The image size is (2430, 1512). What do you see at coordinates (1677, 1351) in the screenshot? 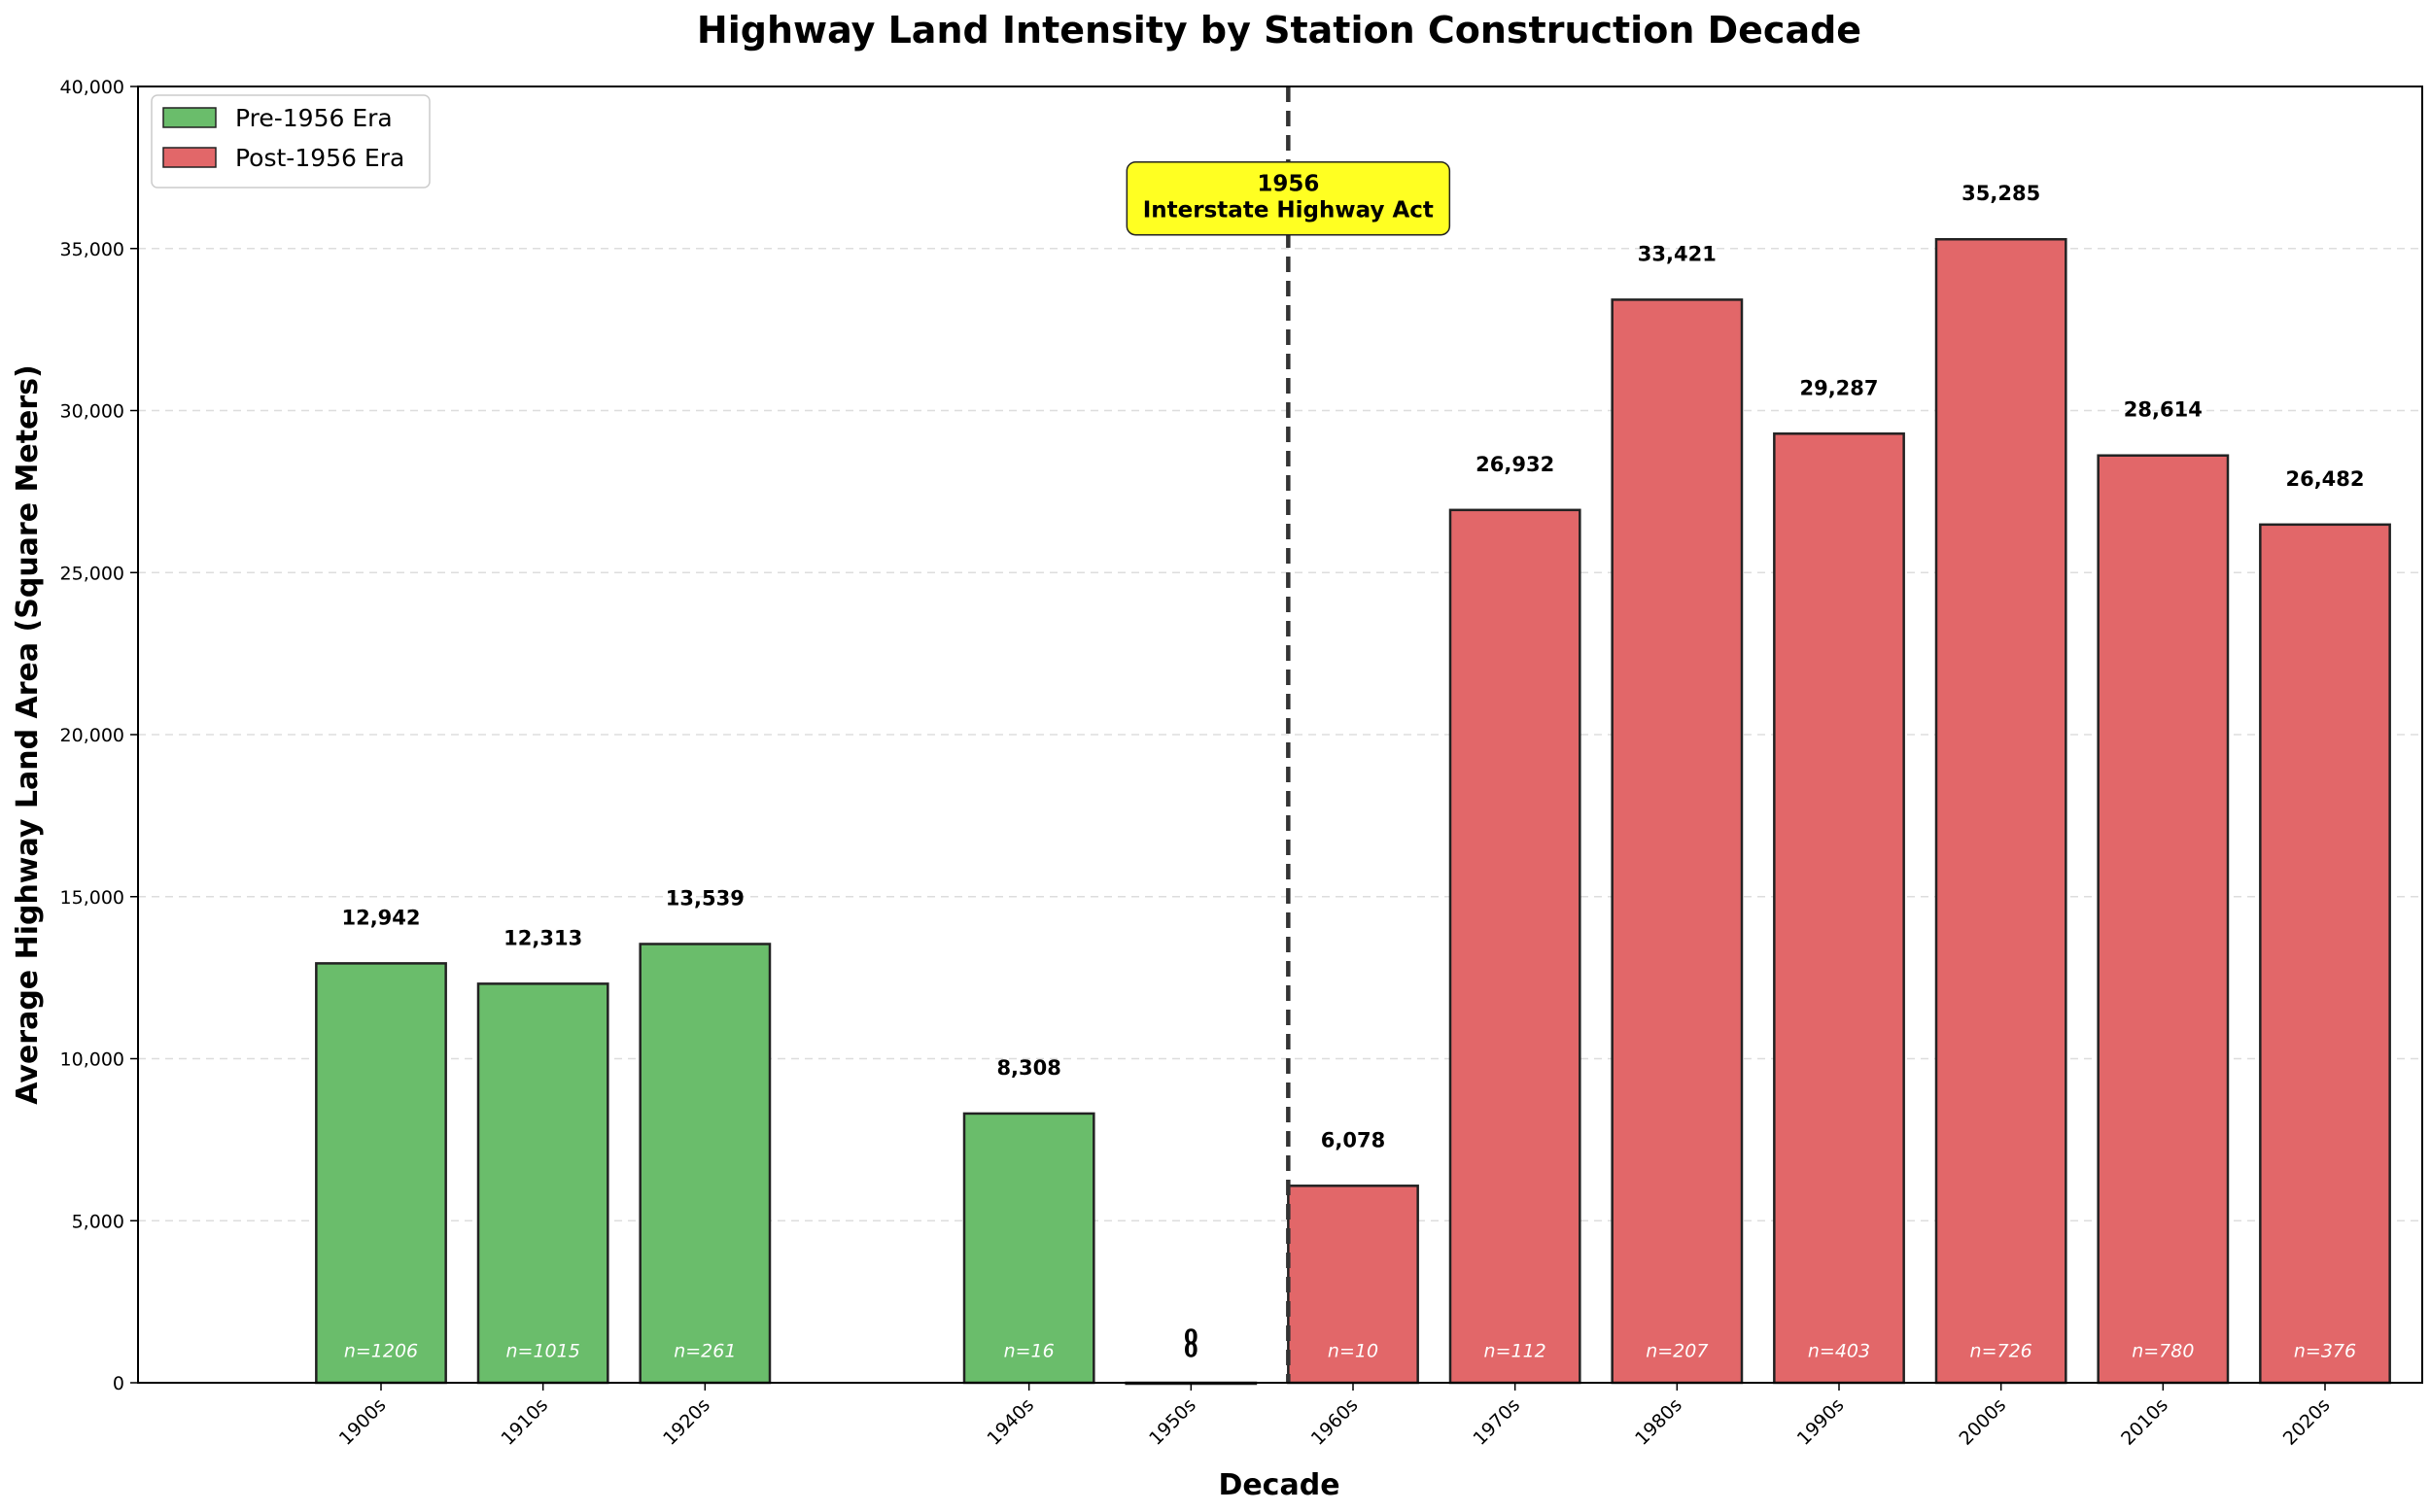
I see `sample-size-label-1980s: n=207` at bounding box center [1677, 1351].